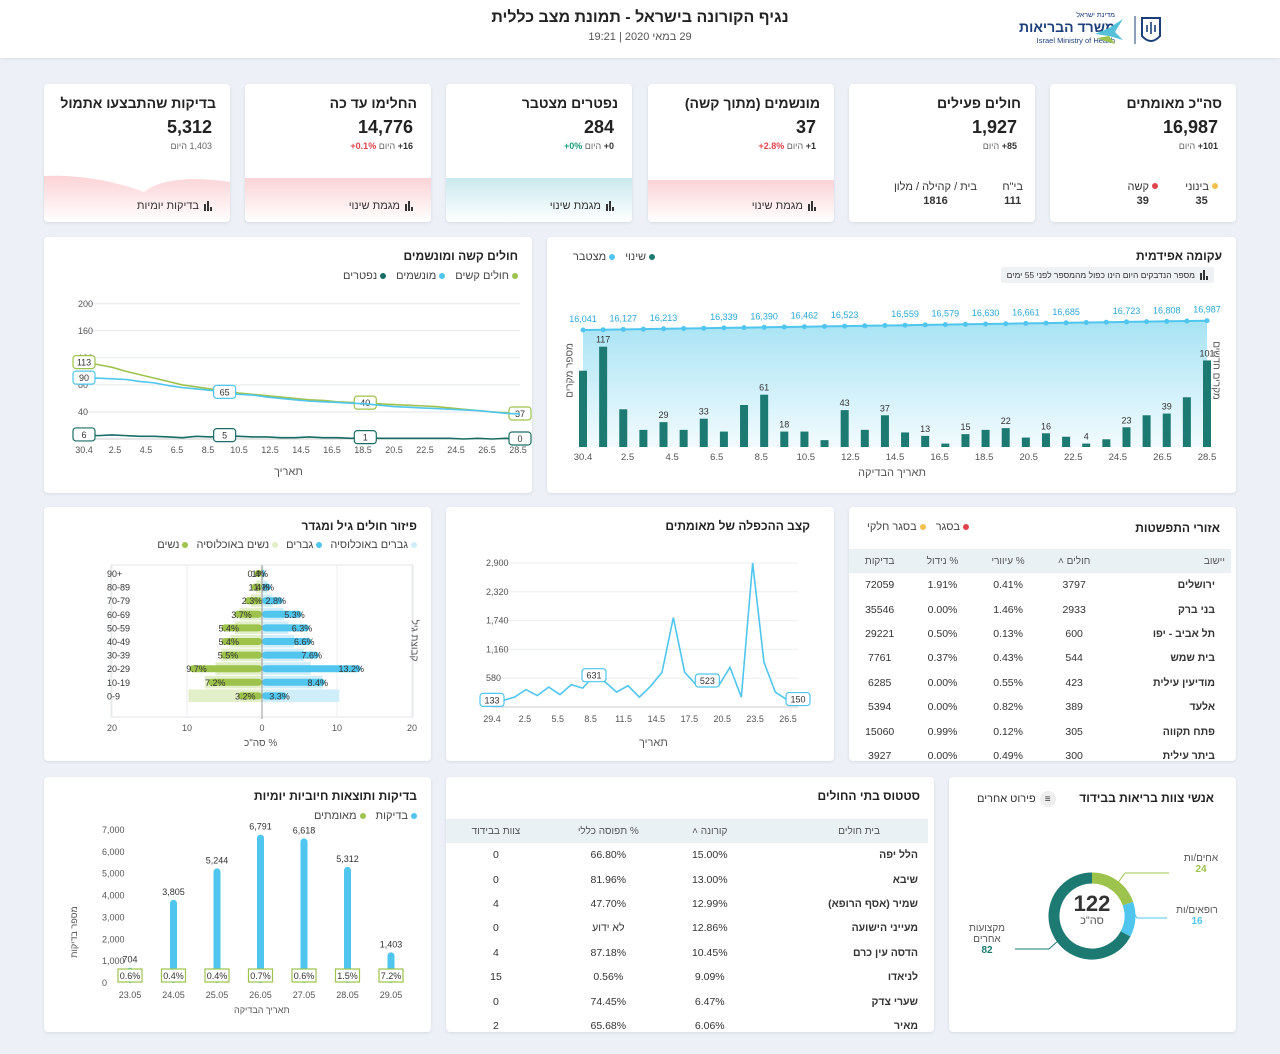  I want to click on bar-label: 117, so click(603, 340).